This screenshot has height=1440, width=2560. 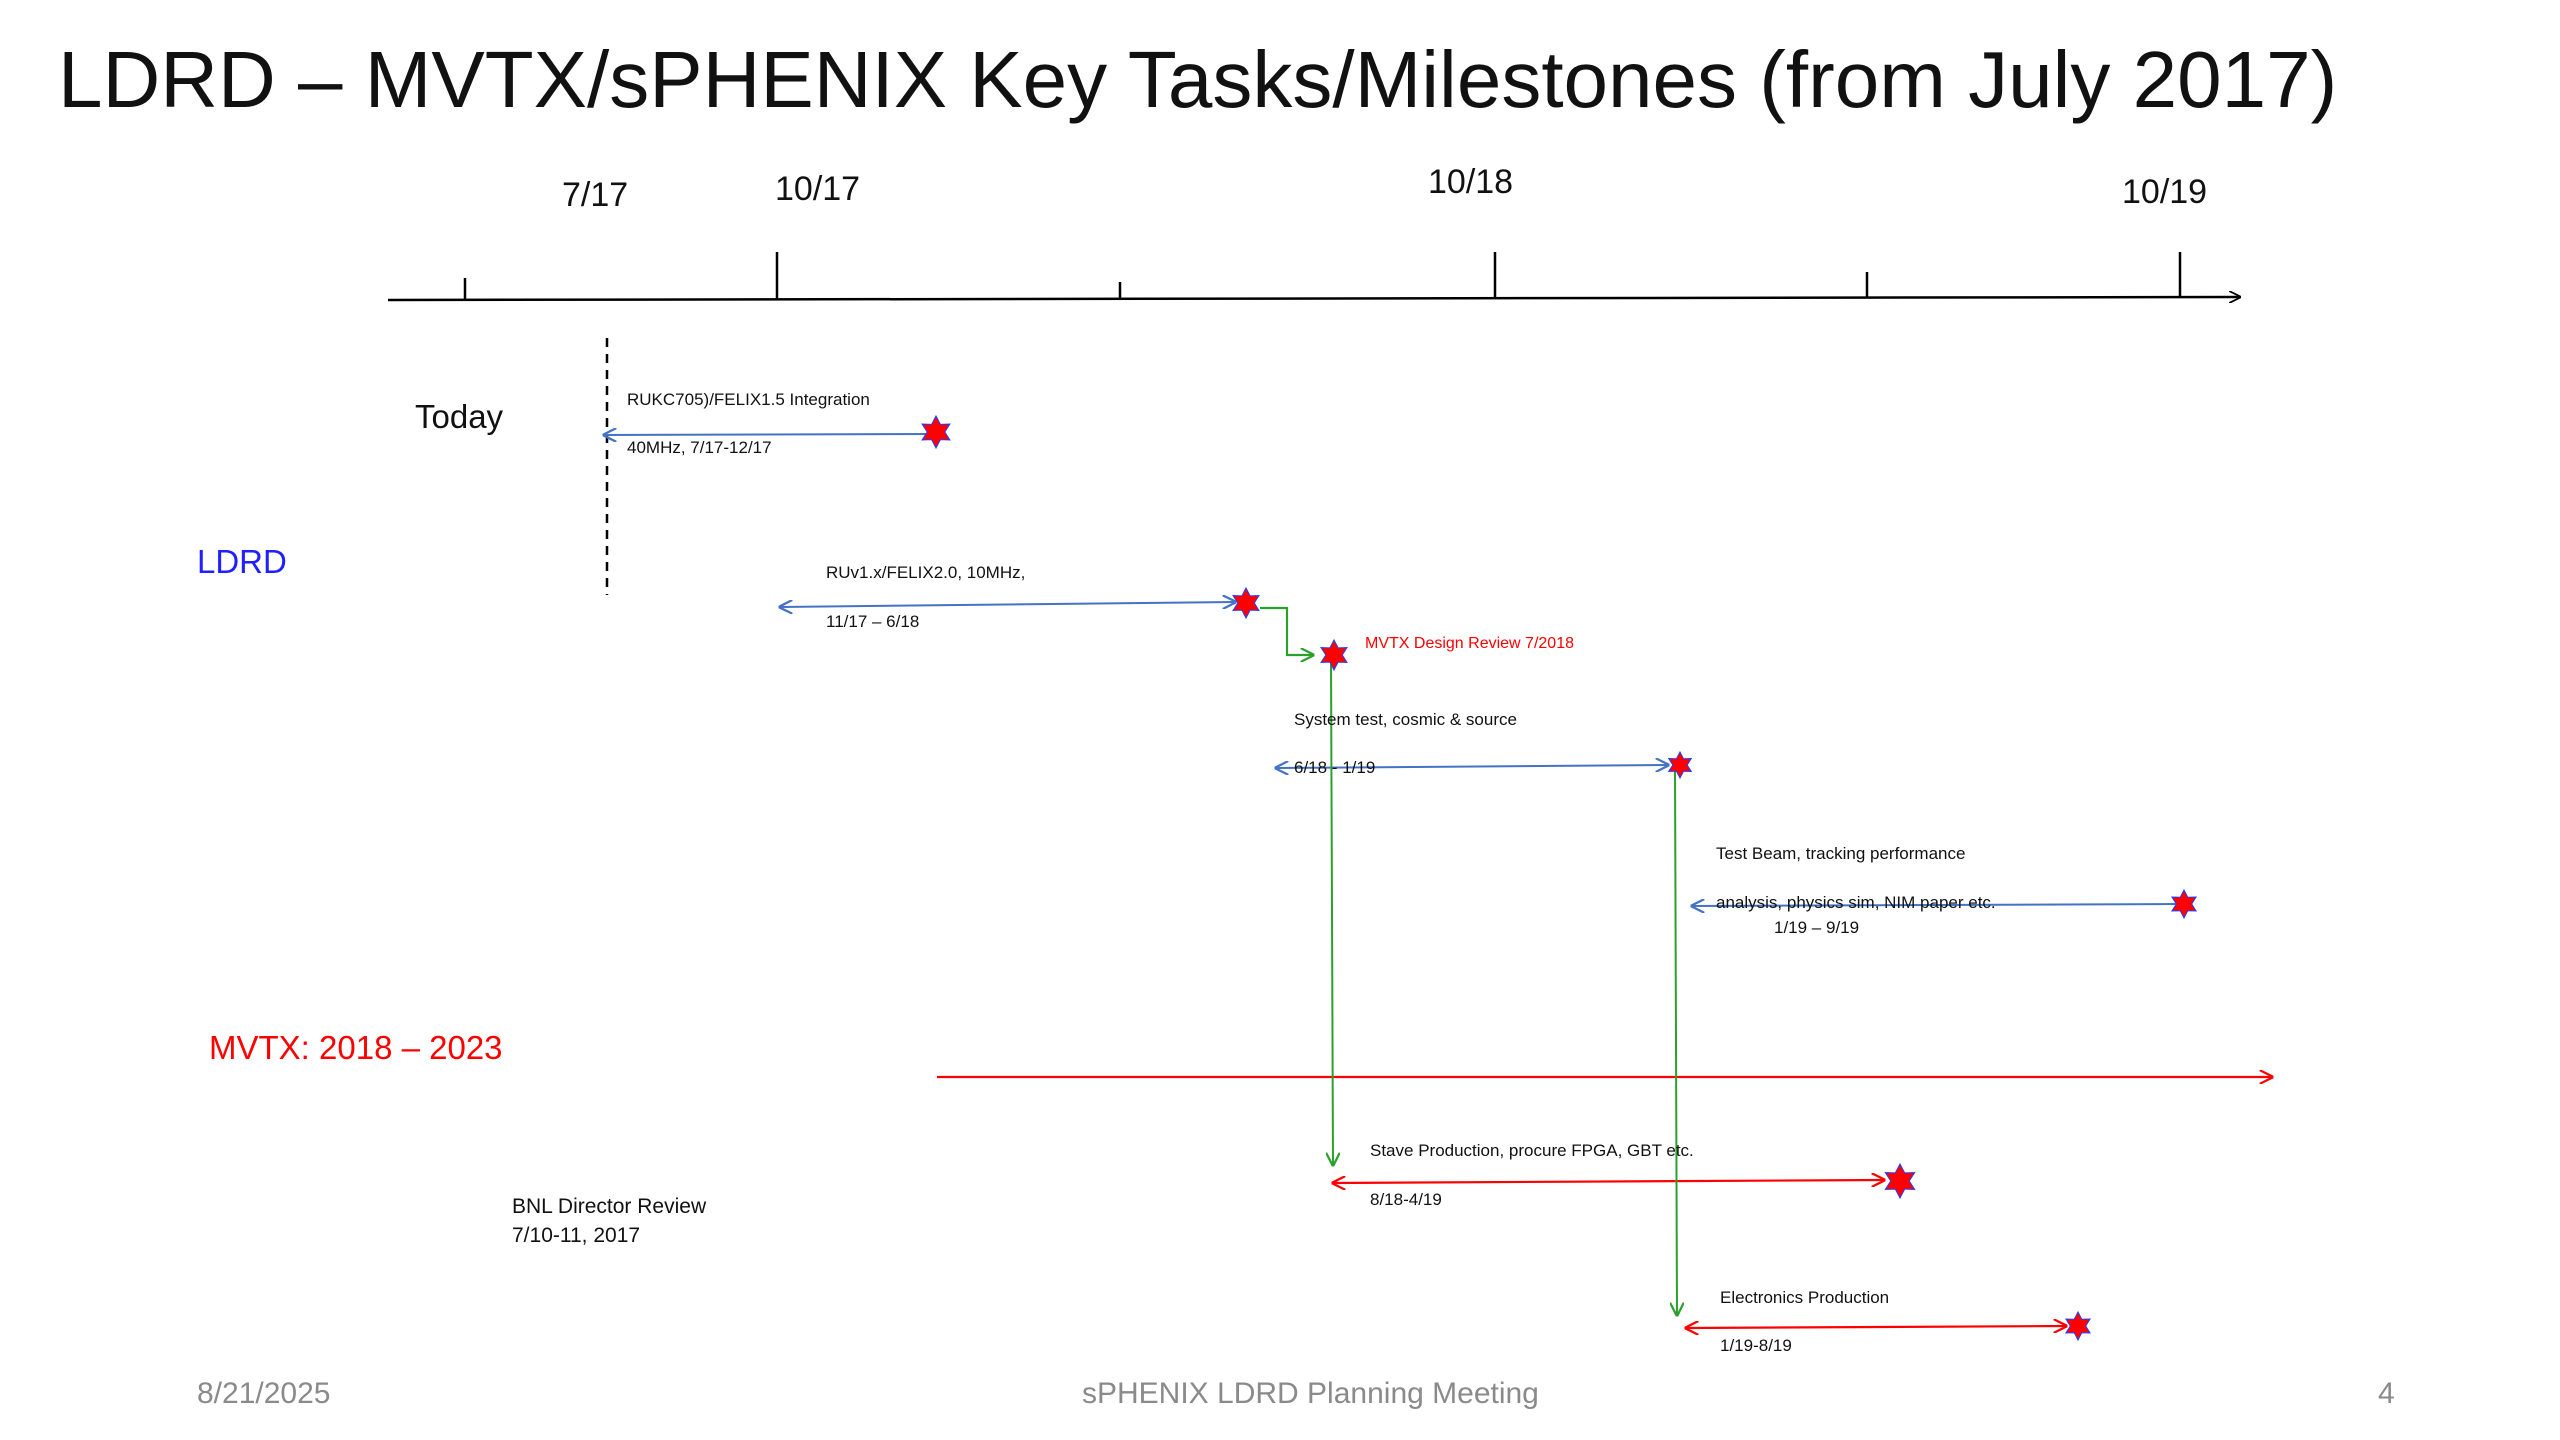 I want to click on dependency-arrow-electronics-production, so click(x=1676, y=1042).